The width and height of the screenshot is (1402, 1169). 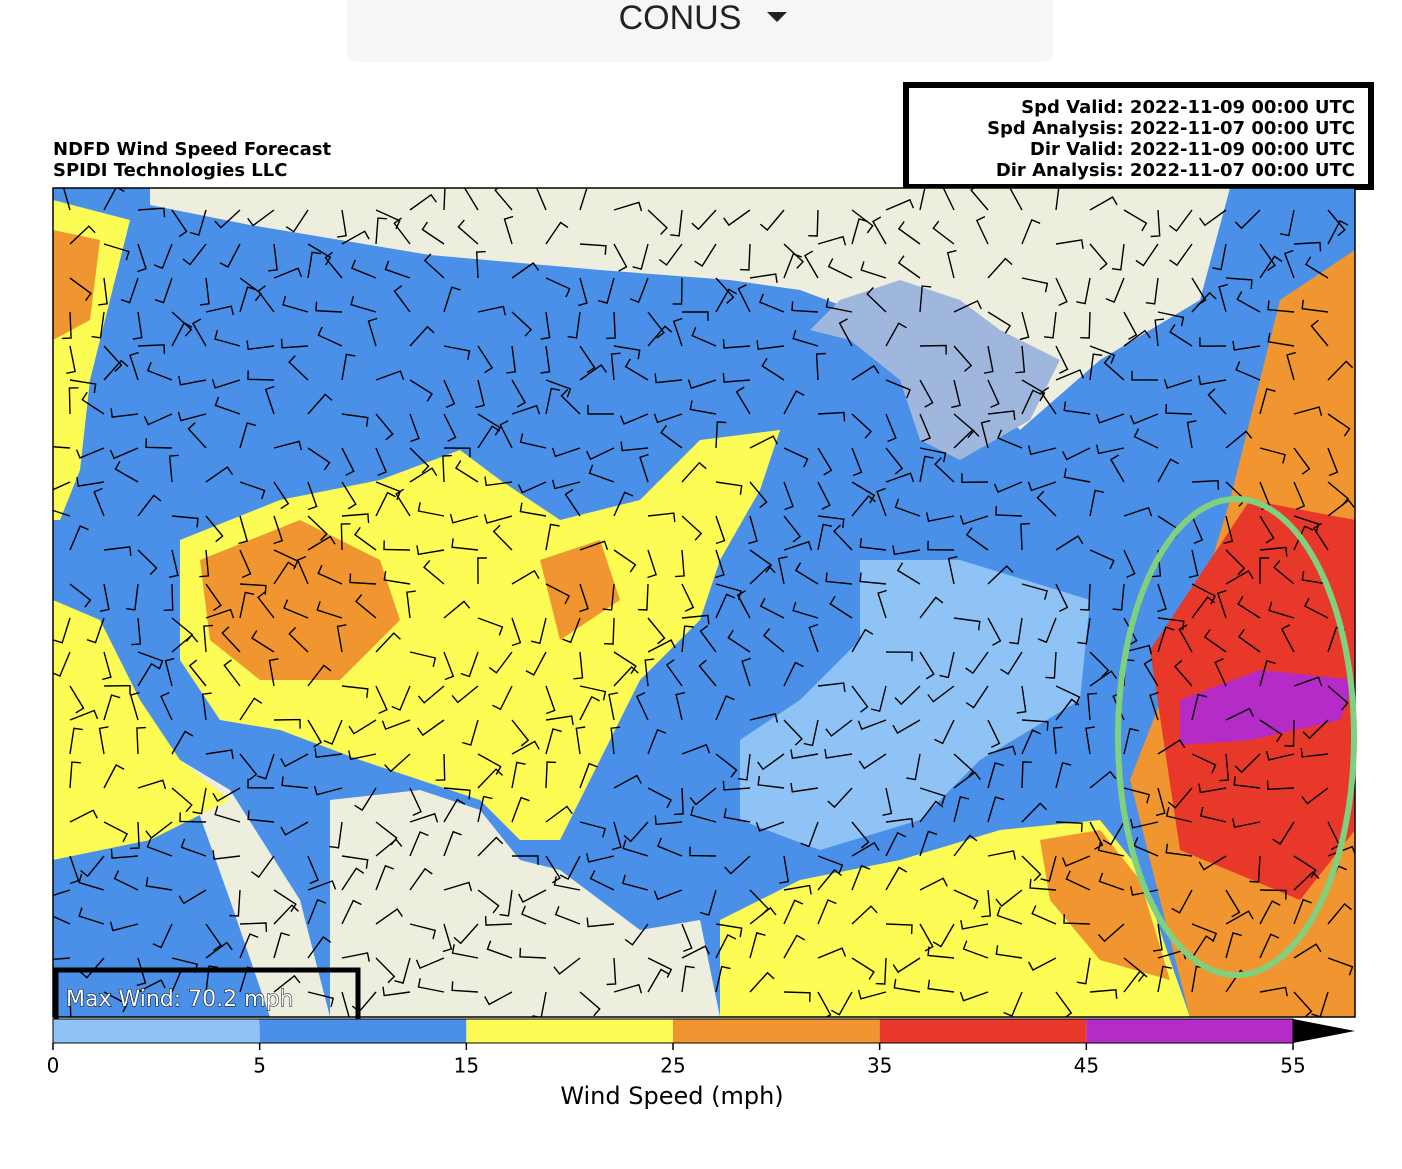 What do you see at coordinates (580, 590) in the screenshot?
I see `field-orange` at bounding box center [580, 590].